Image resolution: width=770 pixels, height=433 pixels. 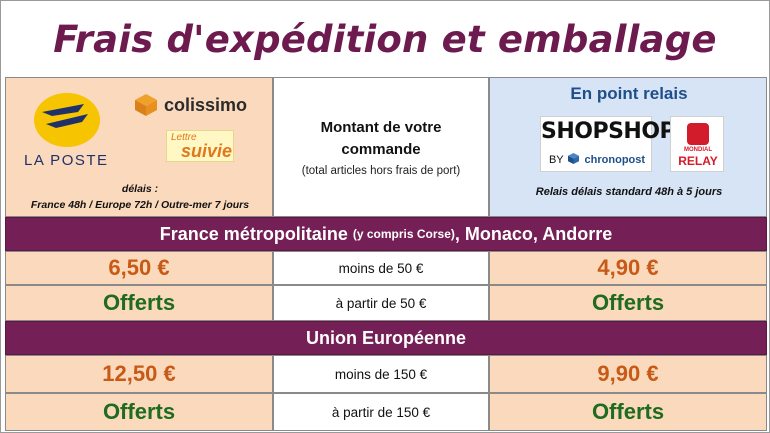 What do you see at coordinates (381, 171) in the screenshot?
I see `order-amount-subtext: (total articles hors frais de port)` at bounding box center [381, 171].